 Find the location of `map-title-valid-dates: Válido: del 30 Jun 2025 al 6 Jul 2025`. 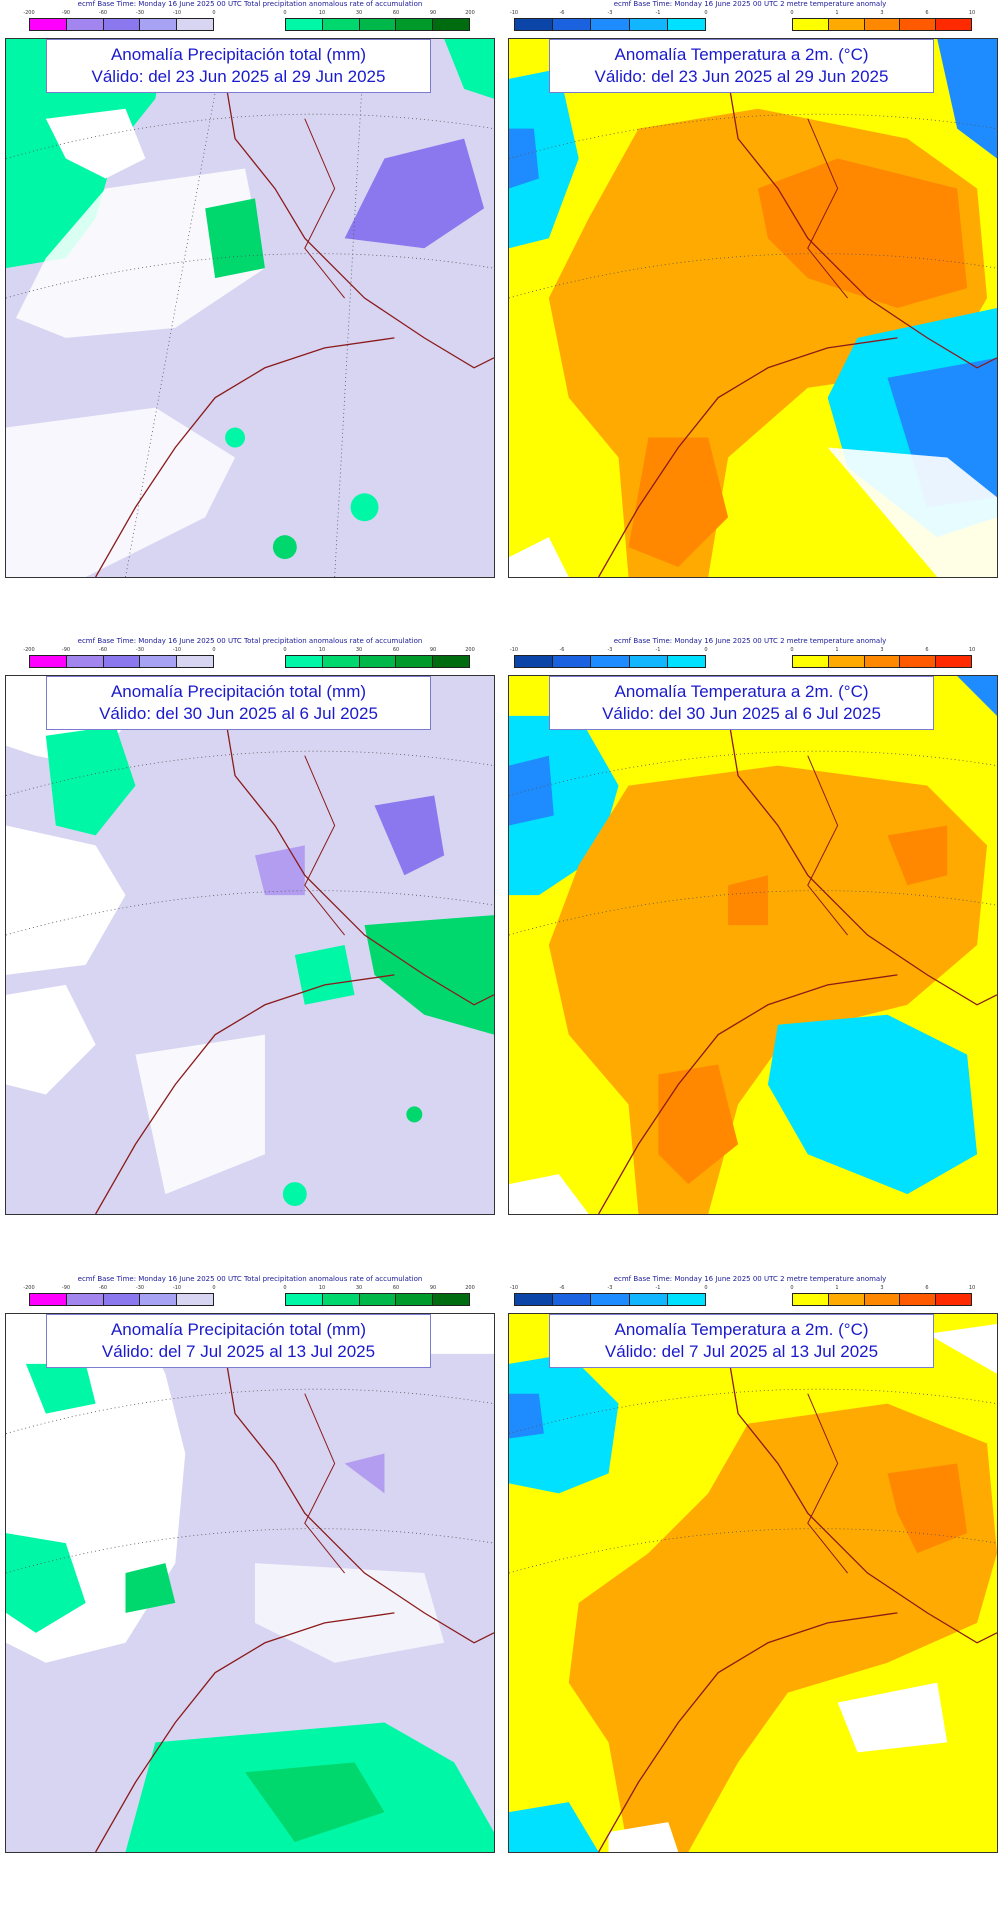

map-title-valid-dates: Válido: del 30 Jun 2025 al 6 Jul 2025 is located at coordinates (238, 713).